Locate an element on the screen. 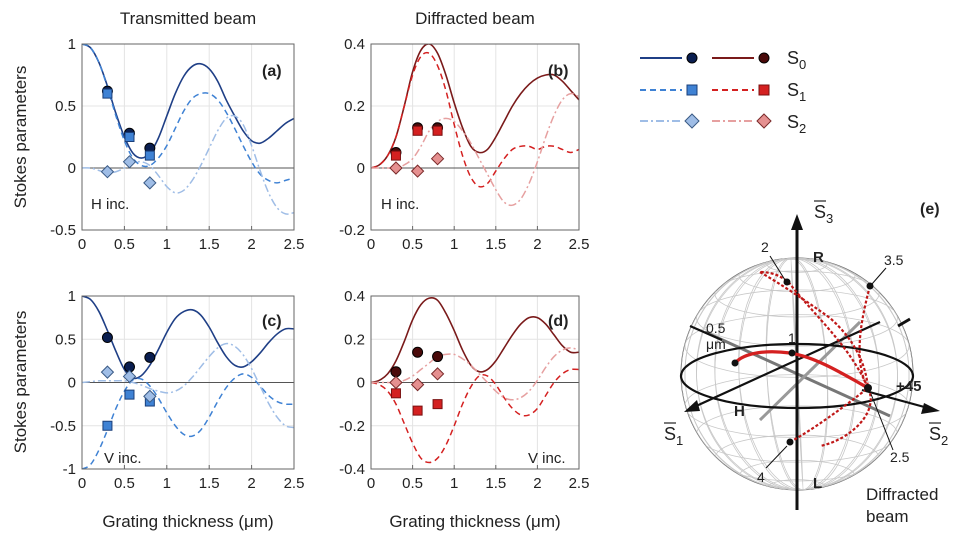 This screenshot has height=537, width=953. panel-d: 0 0.5 1 1.5 2 2.5 0.4 0.2 0 -0.2 -0.4 is located at coordinates (464, 390).